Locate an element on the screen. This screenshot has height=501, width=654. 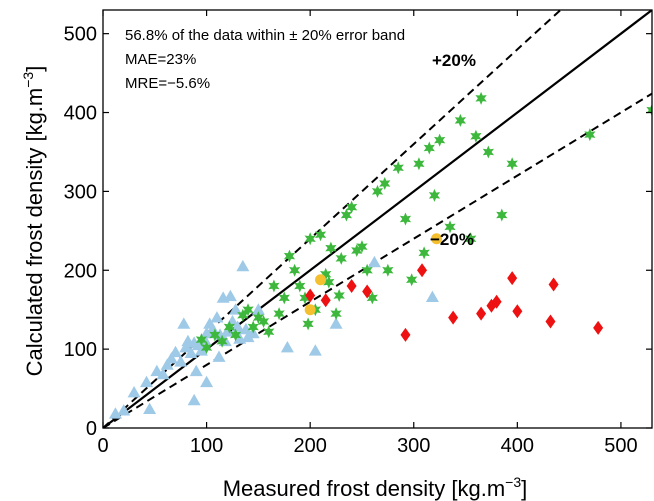
annotation-mre: MRE=−5.6% is located at coordinates (167, 83).